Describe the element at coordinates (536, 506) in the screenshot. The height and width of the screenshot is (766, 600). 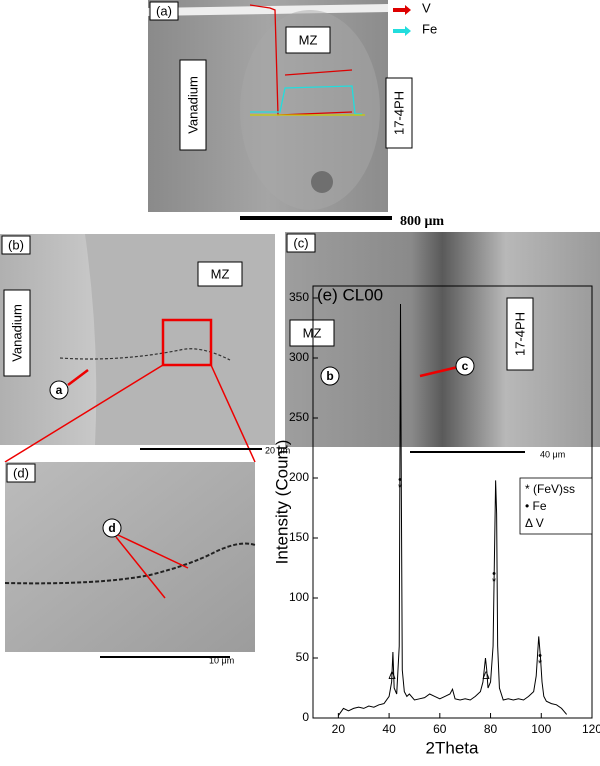
I see `legend-entry: • Fe` at that location.